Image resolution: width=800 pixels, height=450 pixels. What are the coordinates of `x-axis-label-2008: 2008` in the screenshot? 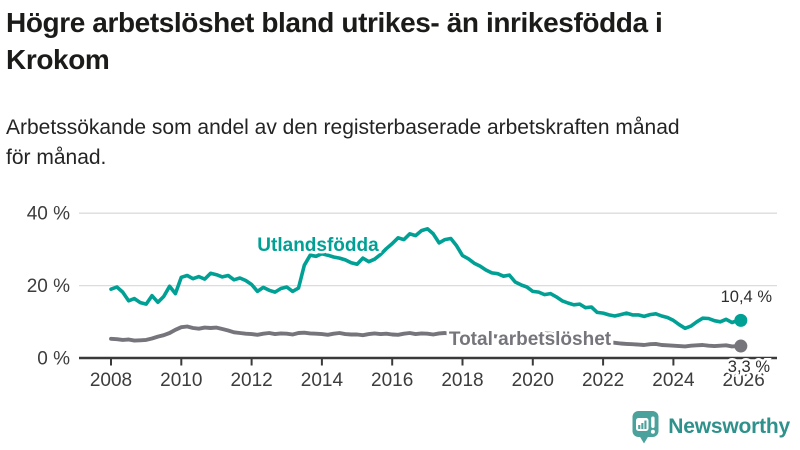 It's located at (111, 380).